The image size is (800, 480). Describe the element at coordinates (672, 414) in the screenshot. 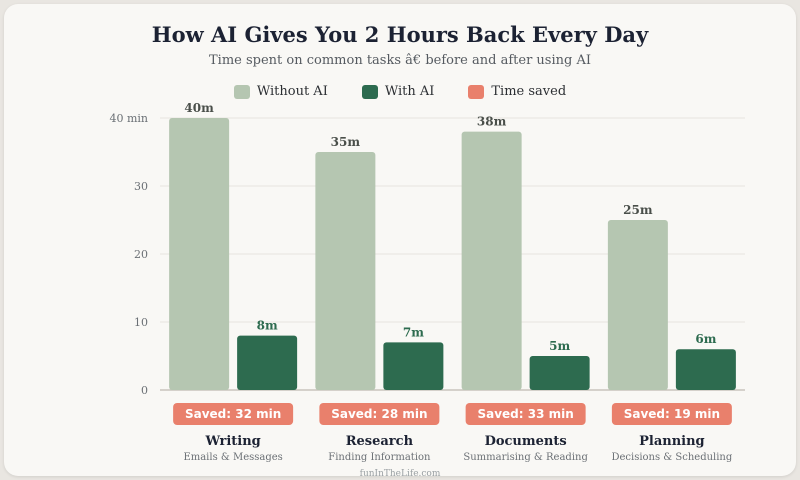

I see `time-saved-label: Saved: 19 min` at that location.